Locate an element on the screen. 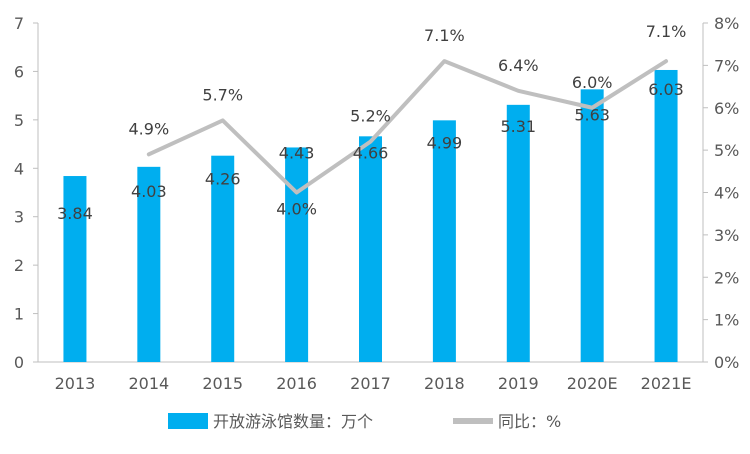 This screenshot has width=750, height=454. y-right-tick-label: 6% is located at coordinates (726, 108).